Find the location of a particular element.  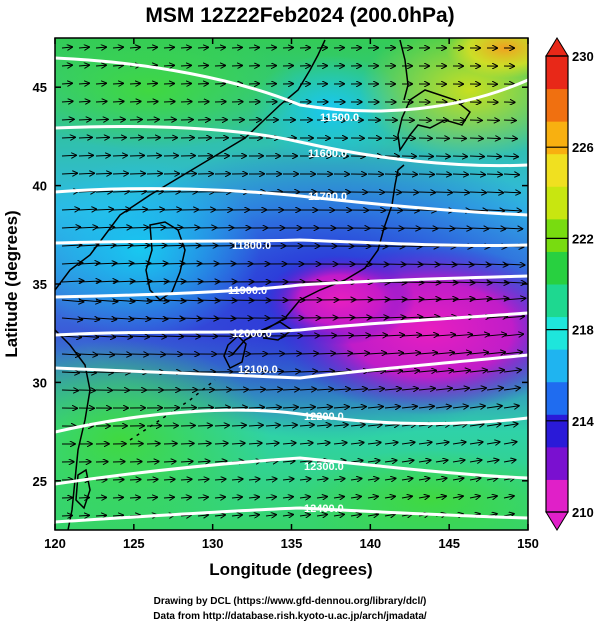

x-axis-label: Longitude (degrees) is located at coordinates (290, 569).